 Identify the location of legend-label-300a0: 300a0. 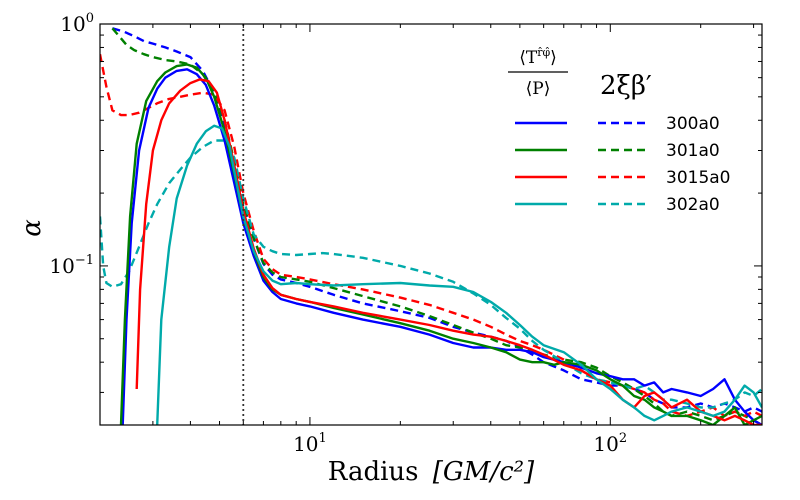
(693, 124).